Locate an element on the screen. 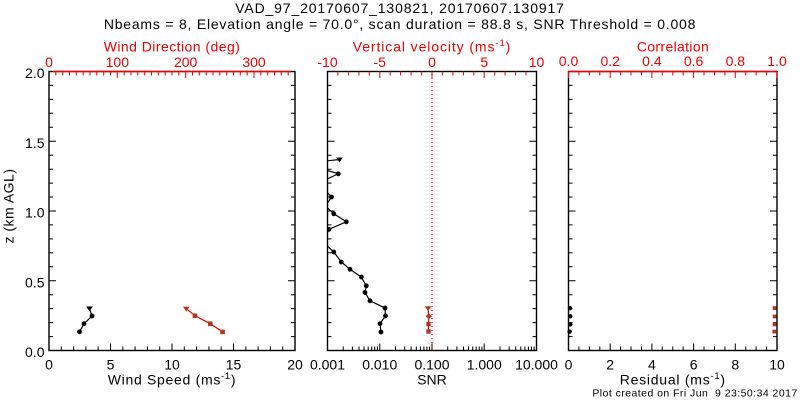  svg-text: z (km AGL) is located at coordinates (9, 205).